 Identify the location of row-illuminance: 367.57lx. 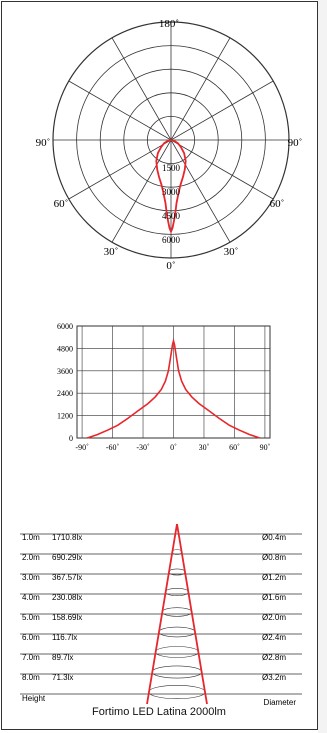
(67, 577).